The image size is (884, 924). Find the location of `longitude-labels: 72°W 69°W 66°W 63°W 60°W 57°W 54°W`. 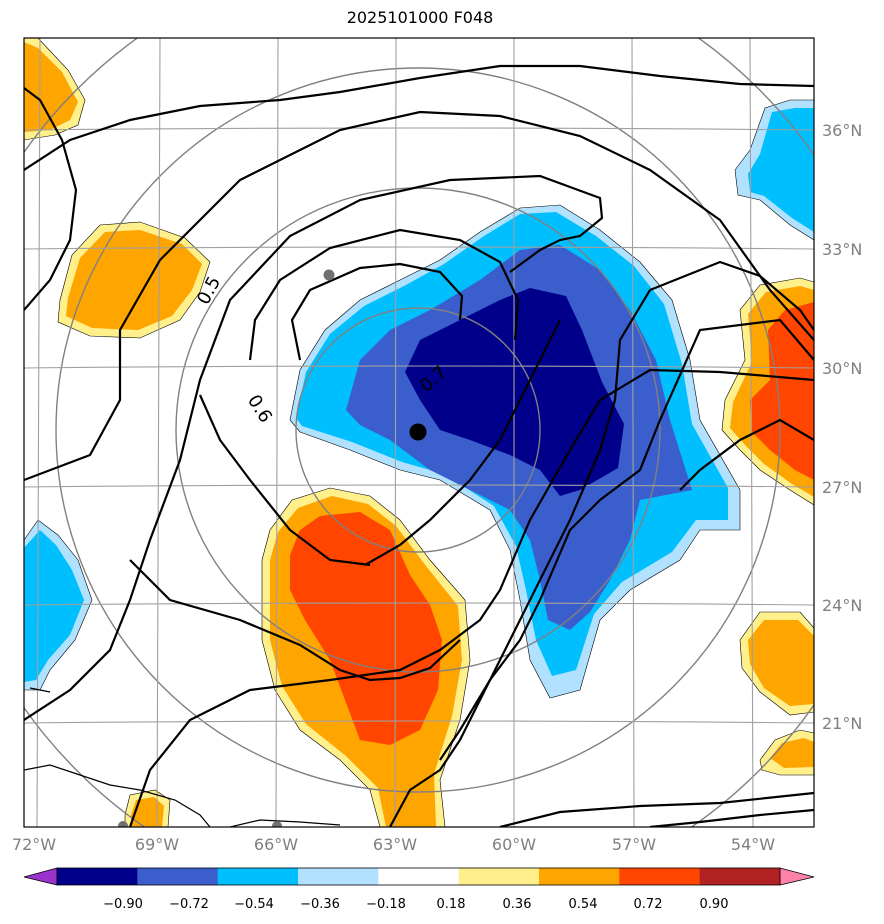

longitude-labels: 72°W 69°W 66°W 63°W 60°W 57°W 54°W is located at coordinates (393, 844).